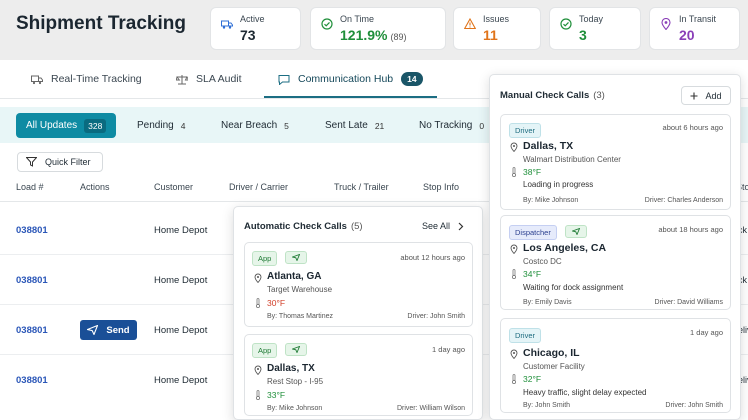  What do you see at coordinates (443, 226) in the screenshot?
I see `see-all-link: See All` at bounding box center [443, 226].